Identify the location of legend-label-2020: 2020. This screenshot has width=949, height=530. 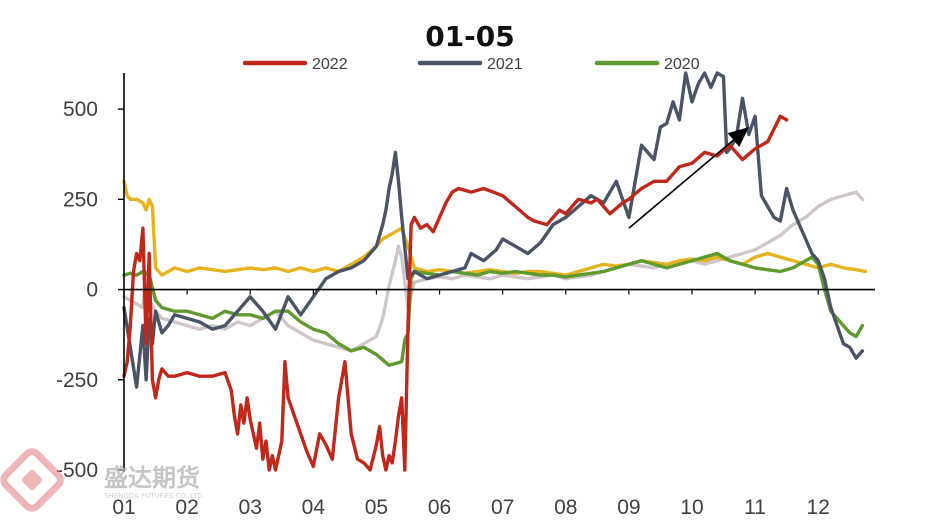
(682, 64).